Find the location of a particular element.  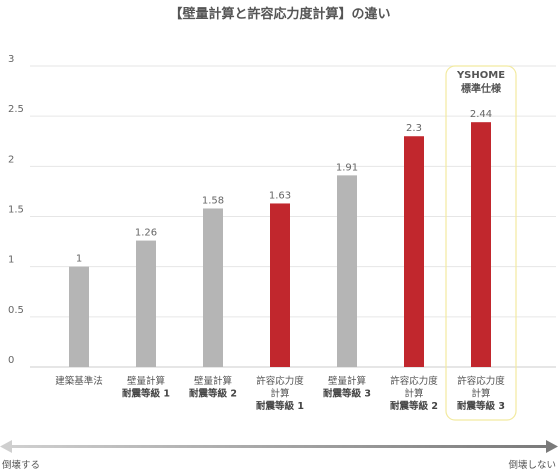

highlight-box is located at coordinates (481, 243).